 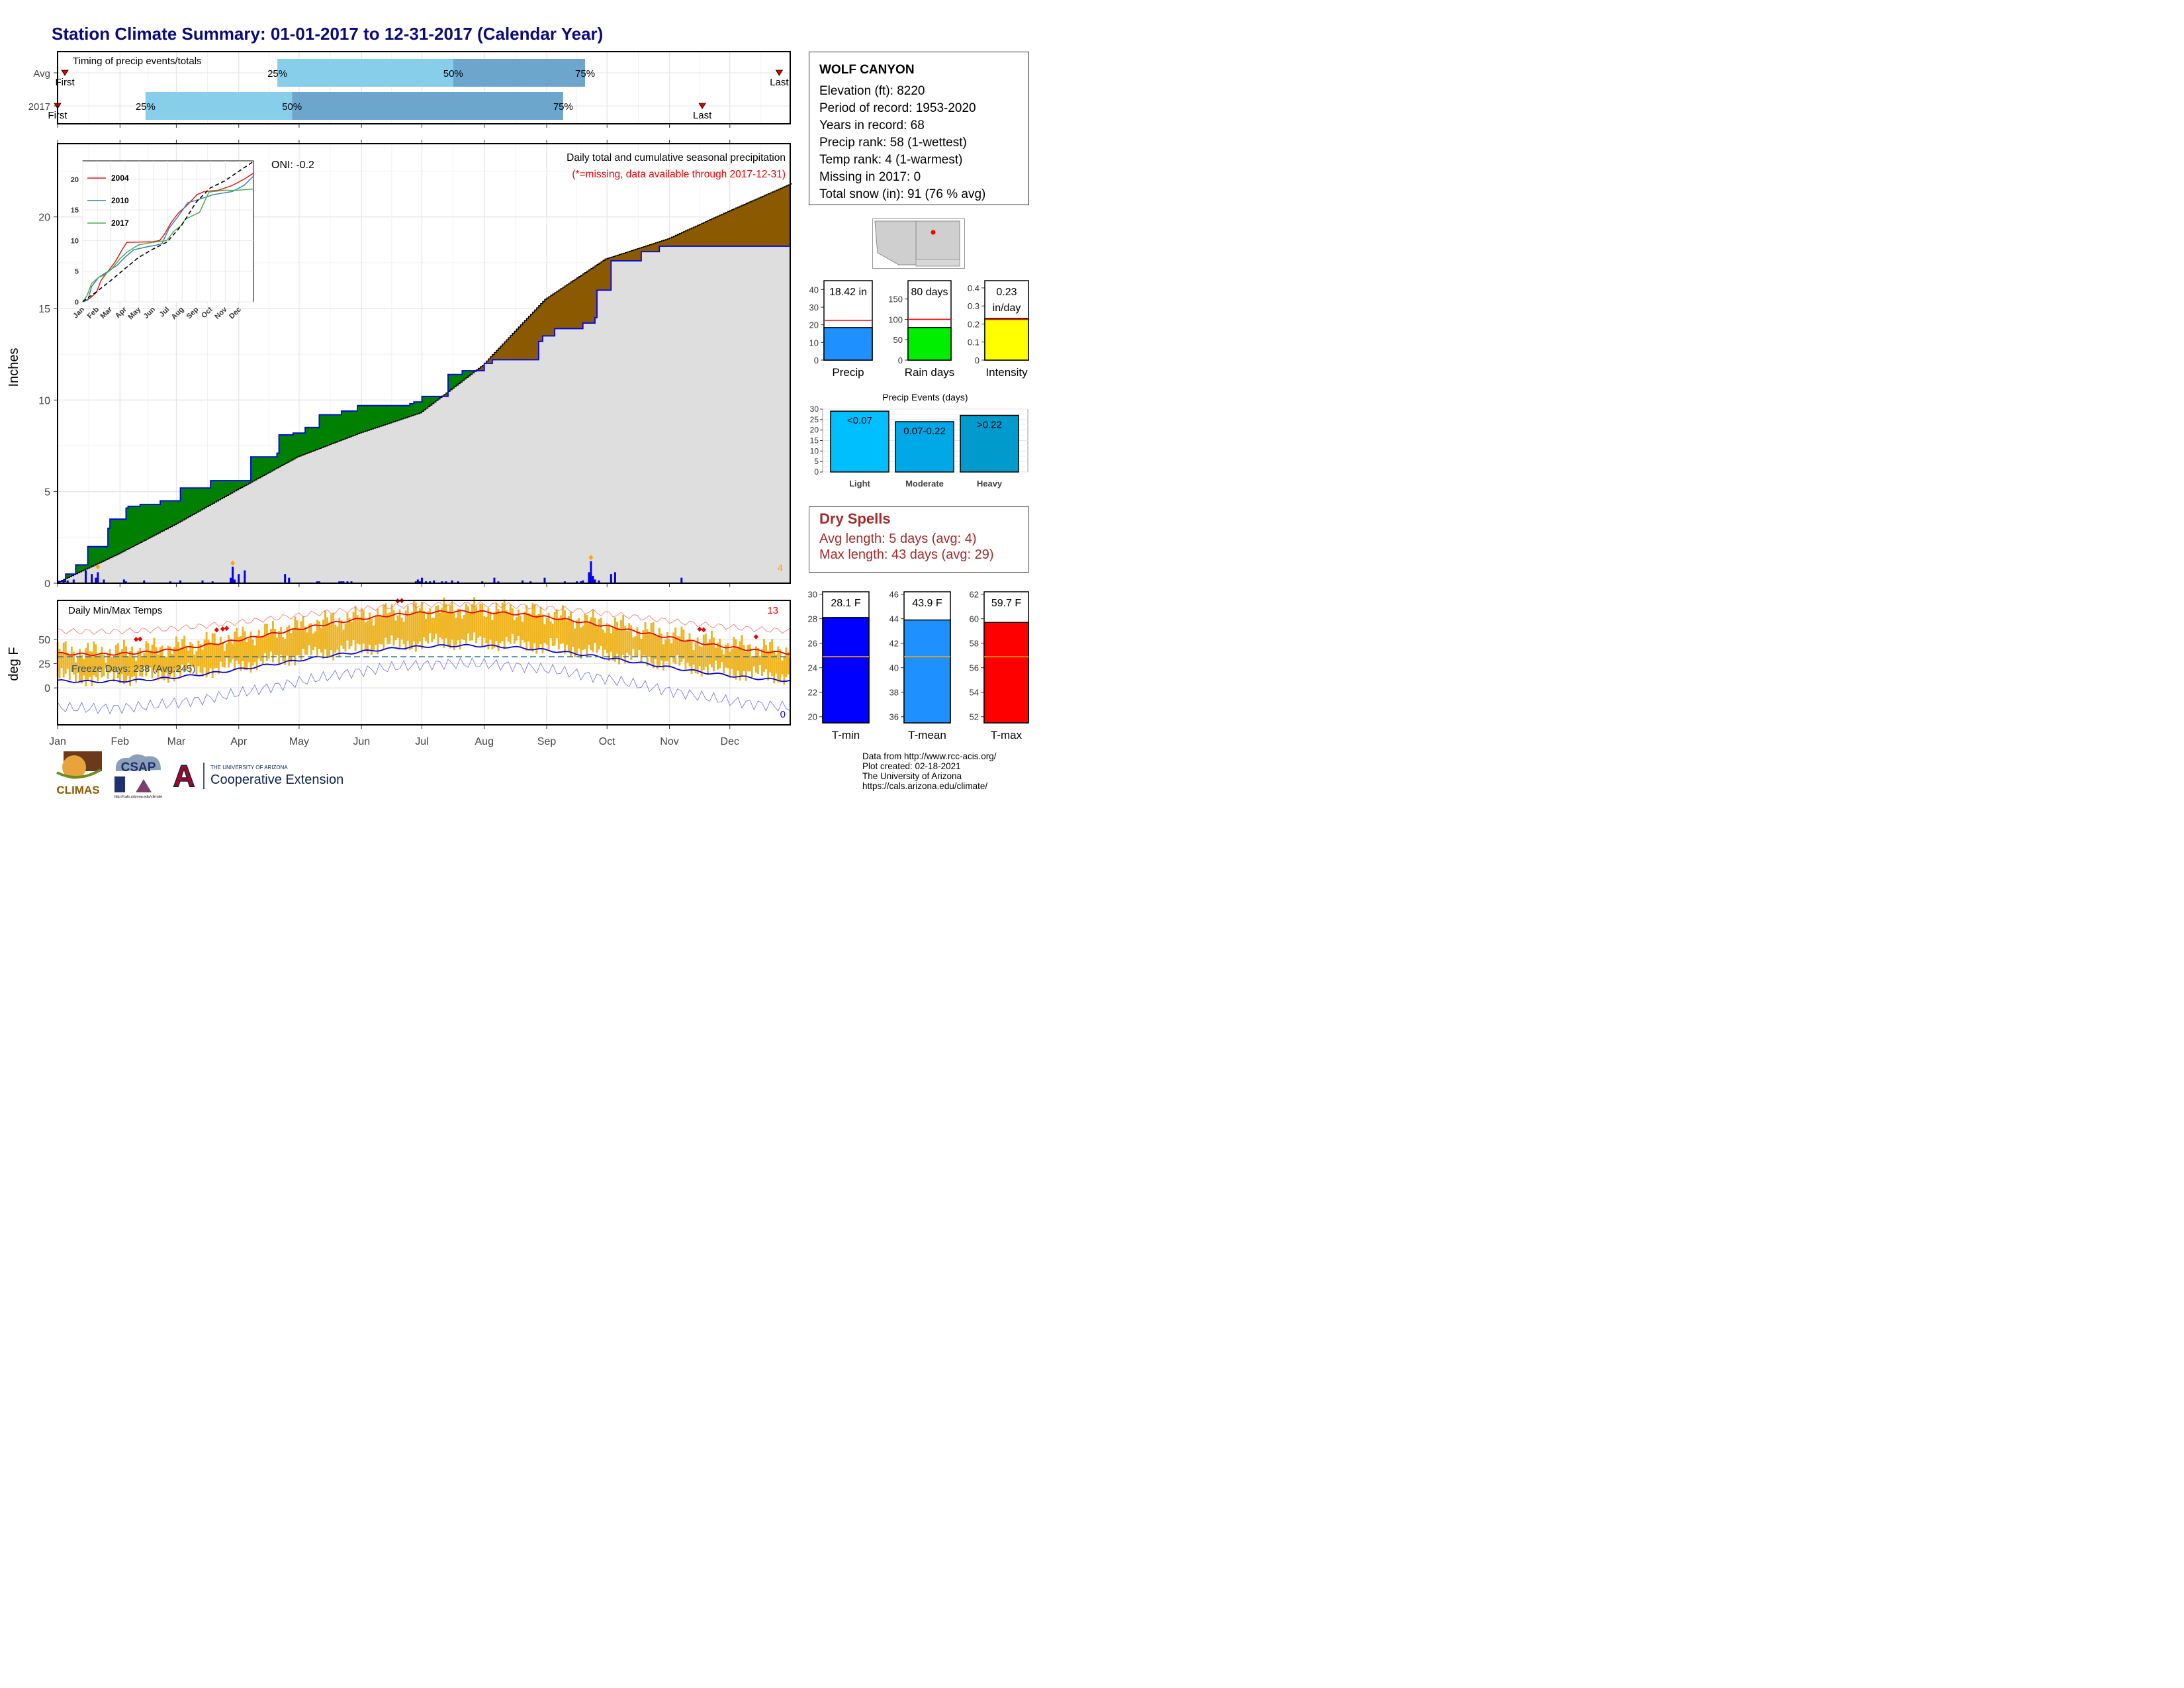 I want to click on x-tick-label: Moderate, so click(x=924, y=484).